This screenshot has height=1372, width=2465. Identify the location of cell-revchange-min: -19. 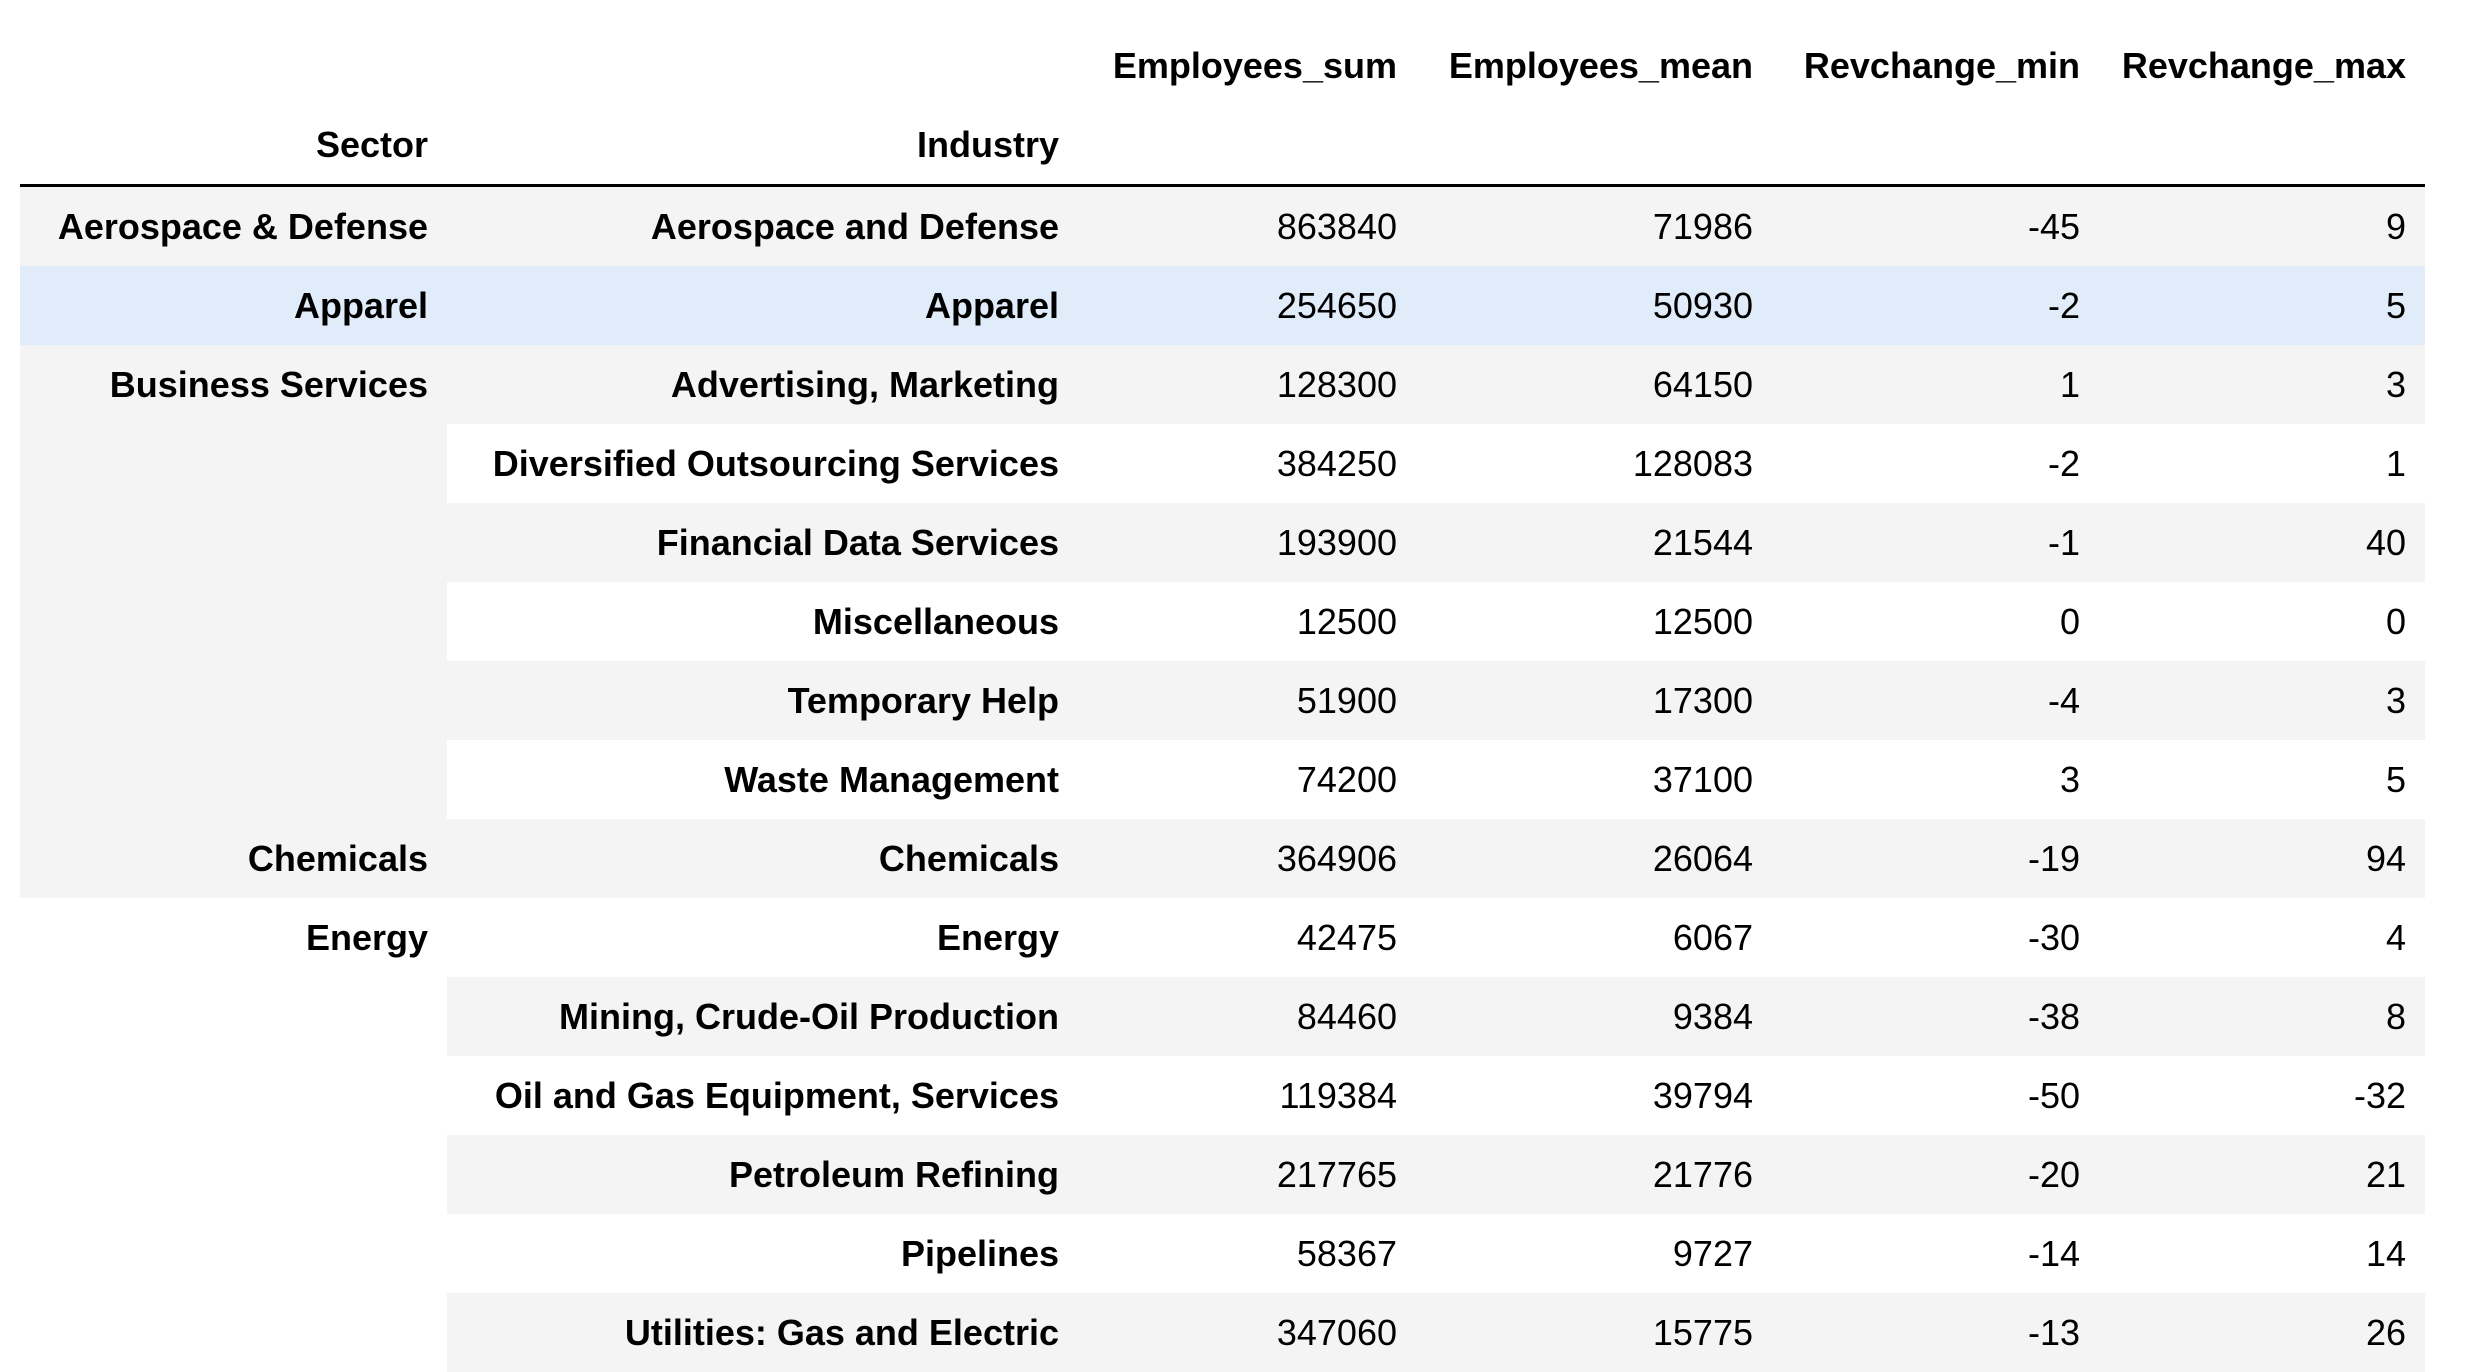
(1935, 858).